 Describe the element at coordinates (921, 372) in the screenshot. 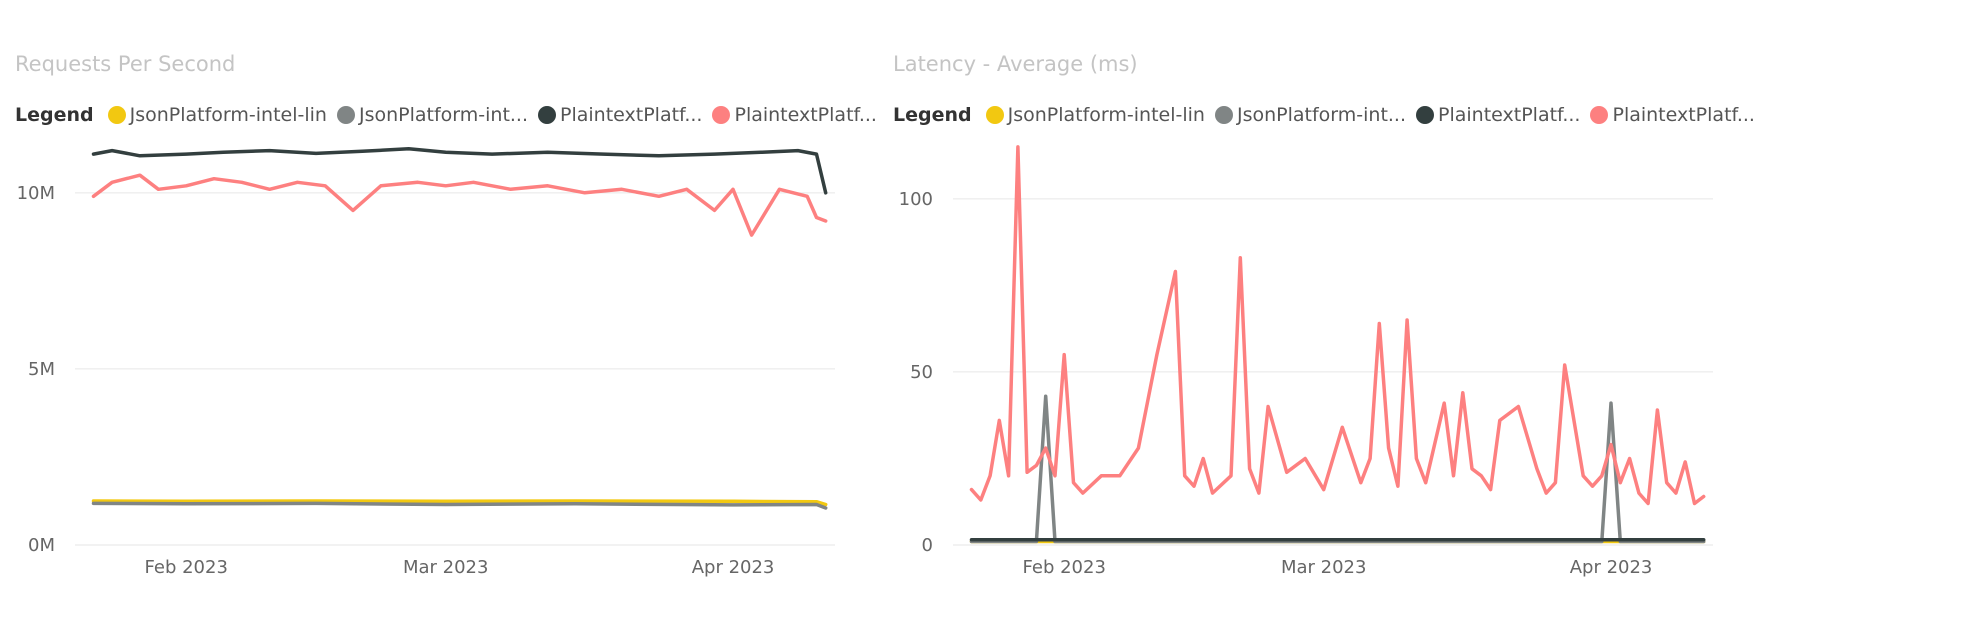

I see `y-tick-label: 50` at that location.